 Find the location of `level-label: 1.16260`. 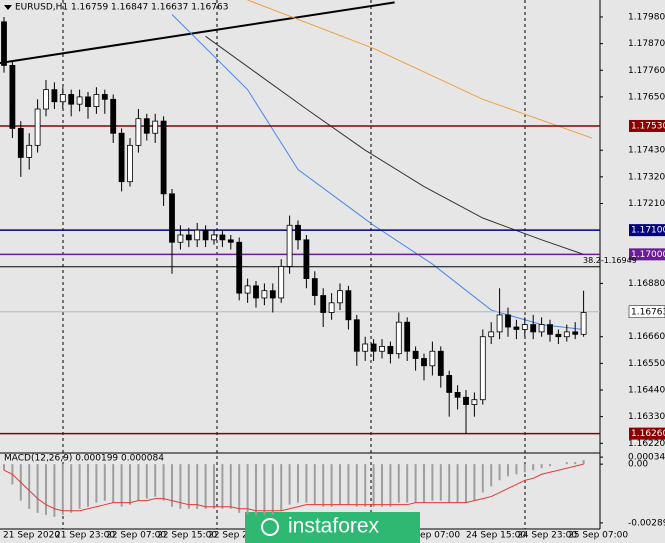

level-label: 1.16260 is located at coordinates (648, 434).